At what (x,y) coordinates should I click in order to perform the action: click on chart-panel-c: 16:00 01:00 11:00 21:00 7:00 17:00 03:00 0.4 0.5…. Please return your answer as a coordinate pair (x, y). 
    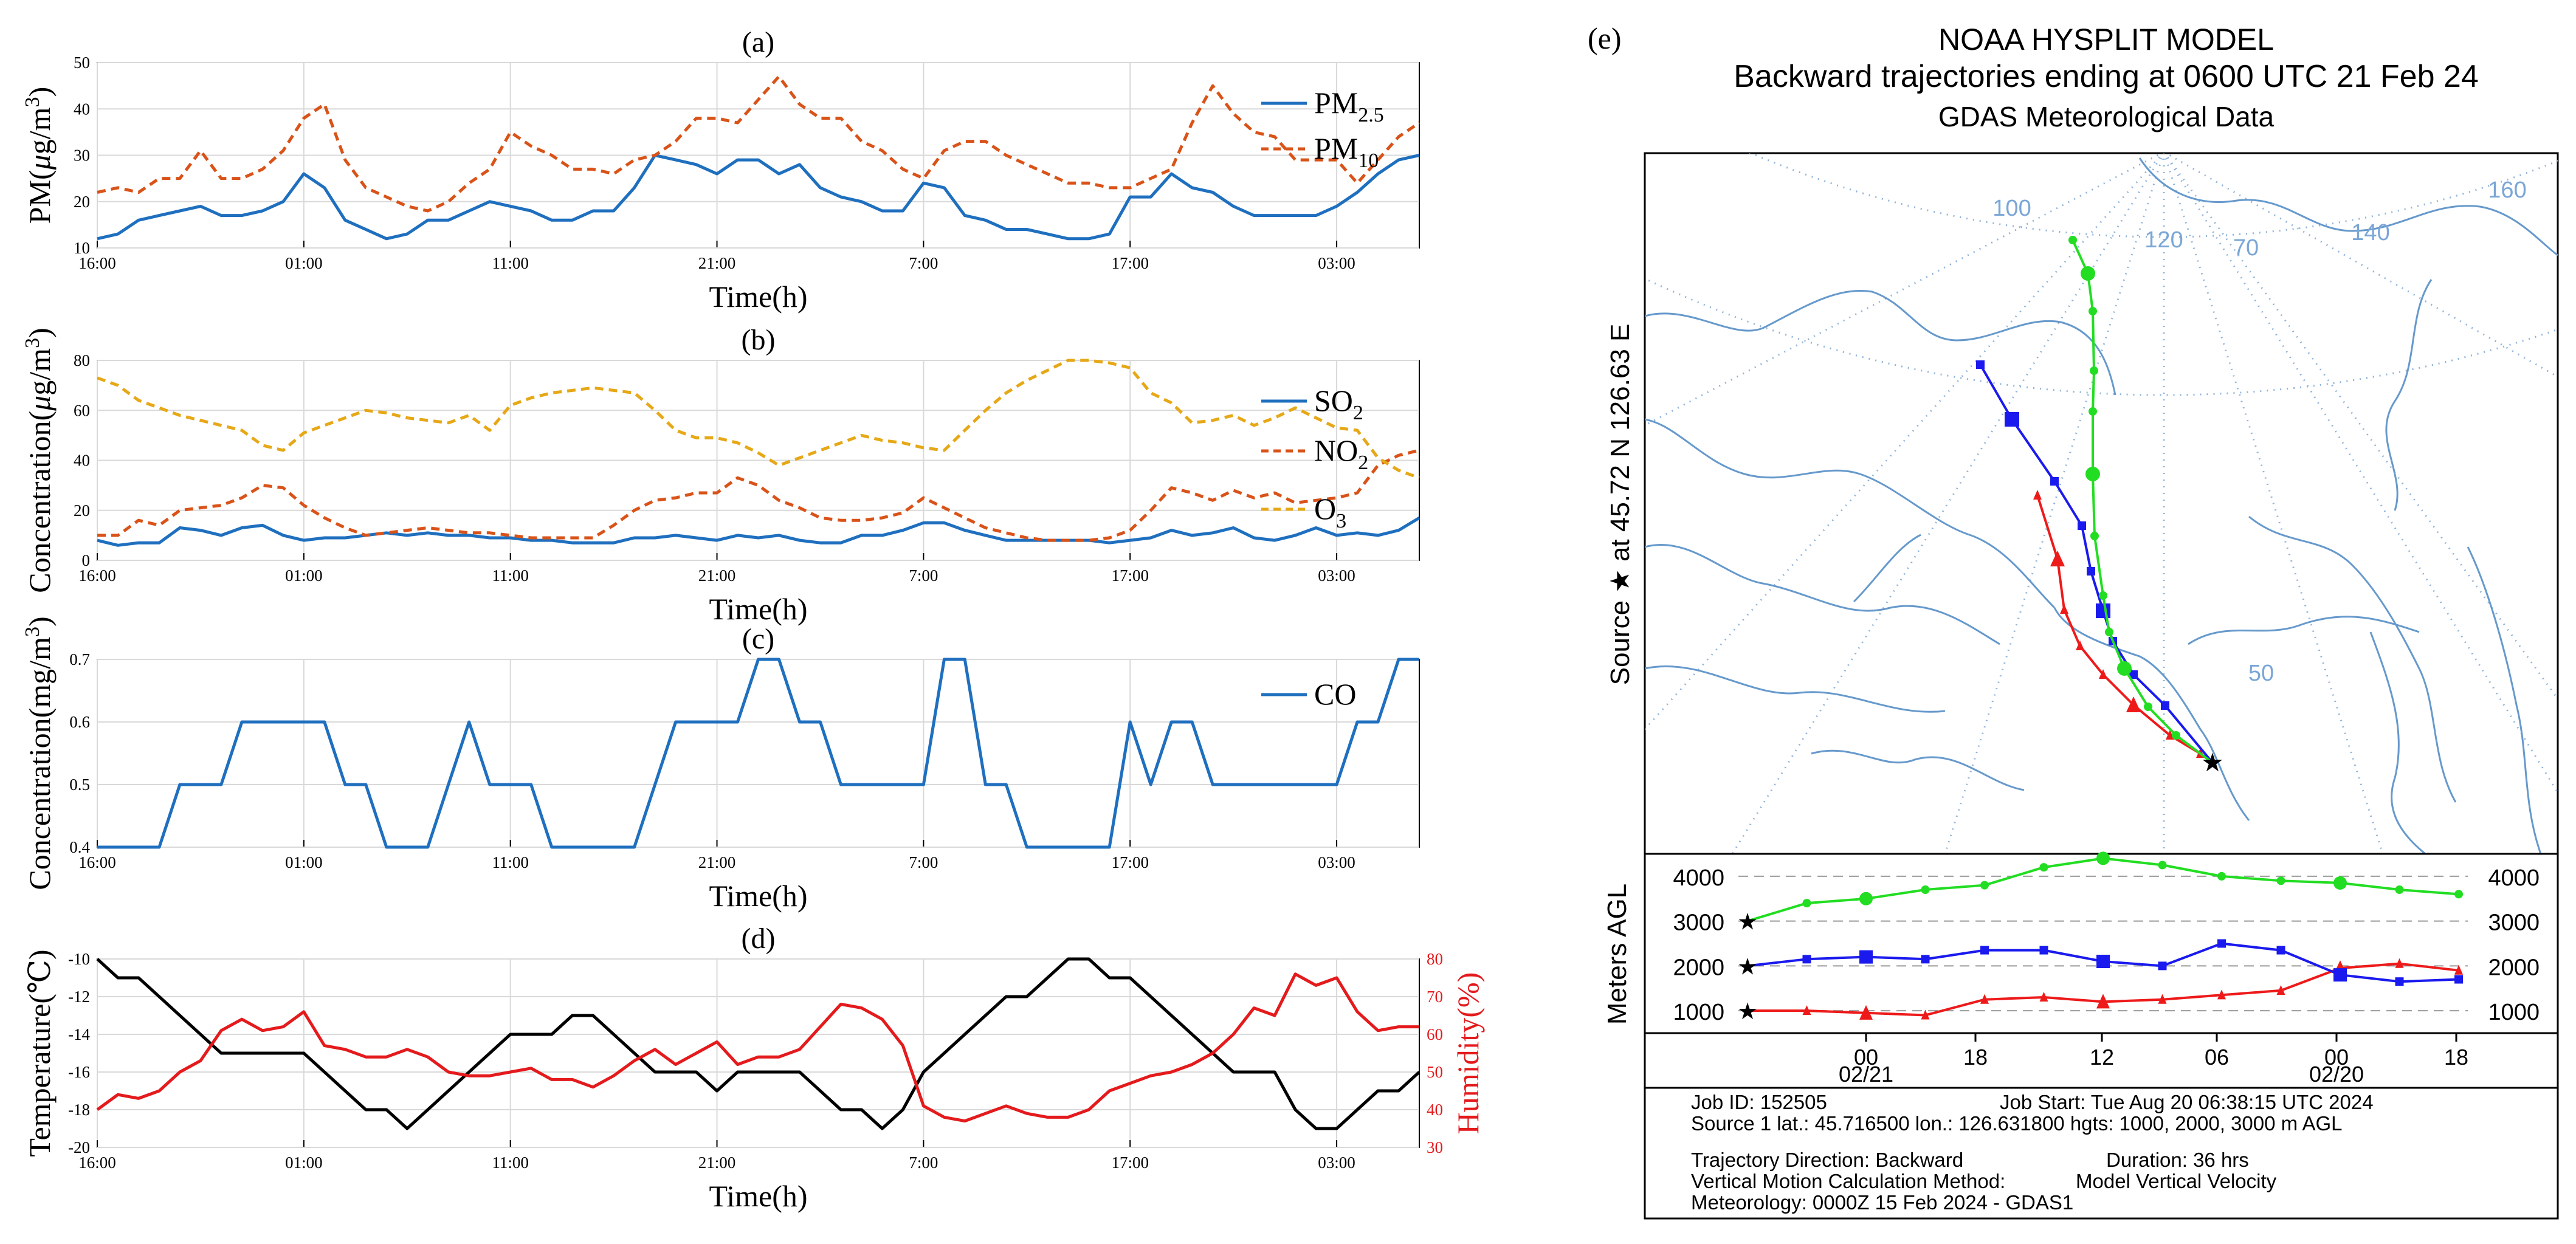
    Looking at the image, I should click on (720, 764).